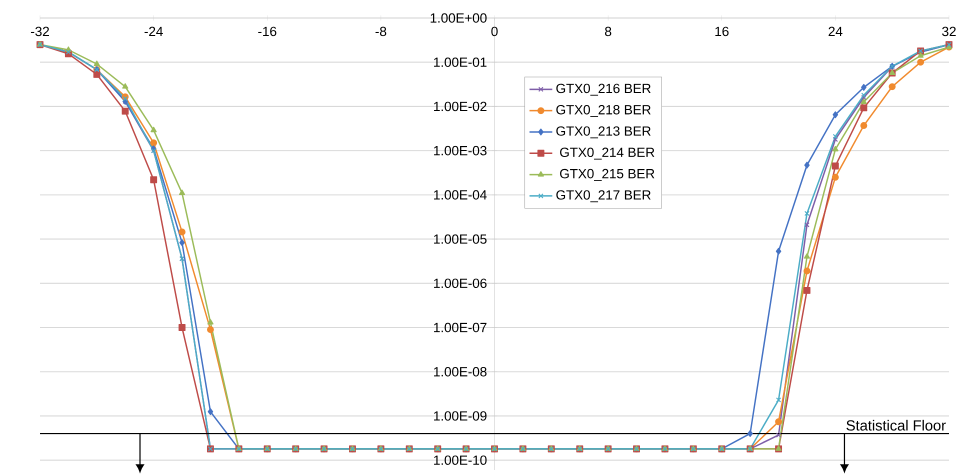 The image size is (959, 474). I want to click on ref-line-label: Statistical Floor, so click(896, 425).